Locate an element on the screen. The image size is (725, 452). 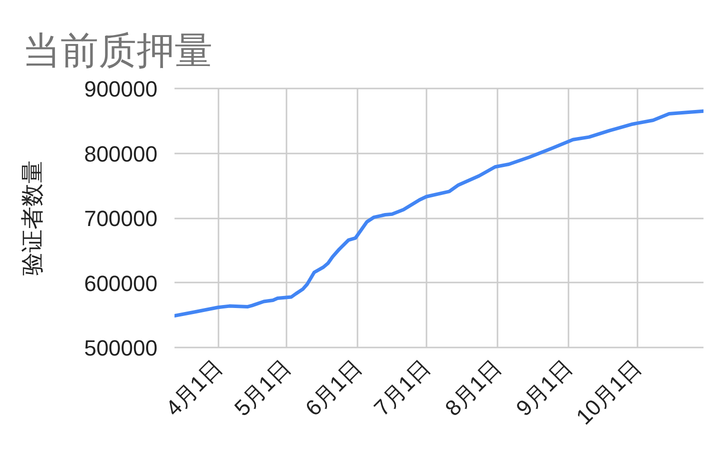
y-tick-label: 500000 is located at coordinates (121, 348).